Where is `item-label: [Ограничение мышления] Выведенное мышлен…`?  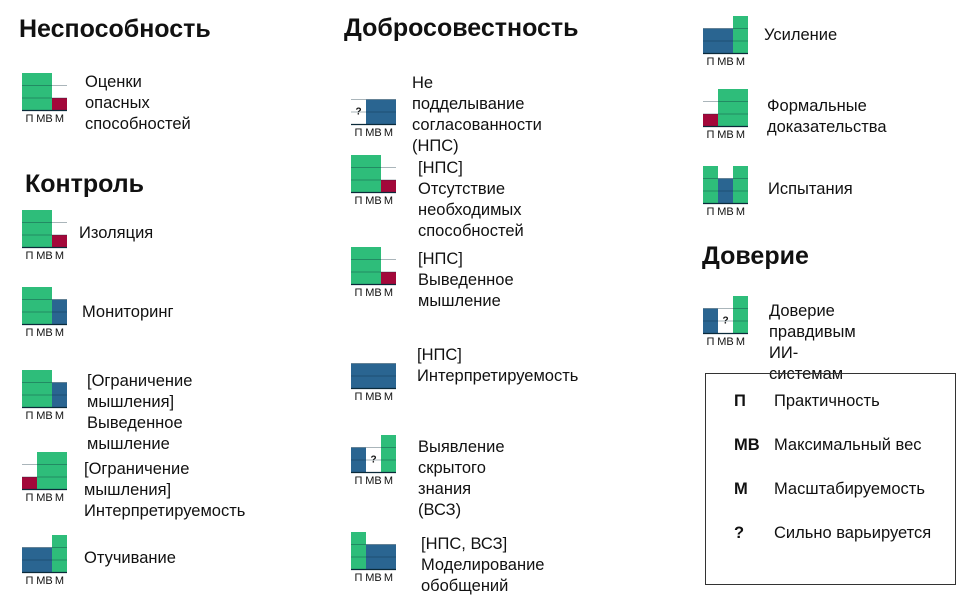
item-label: [Ограничение мышления] Выведенное мышлен… is located at coordinates (140, 412).